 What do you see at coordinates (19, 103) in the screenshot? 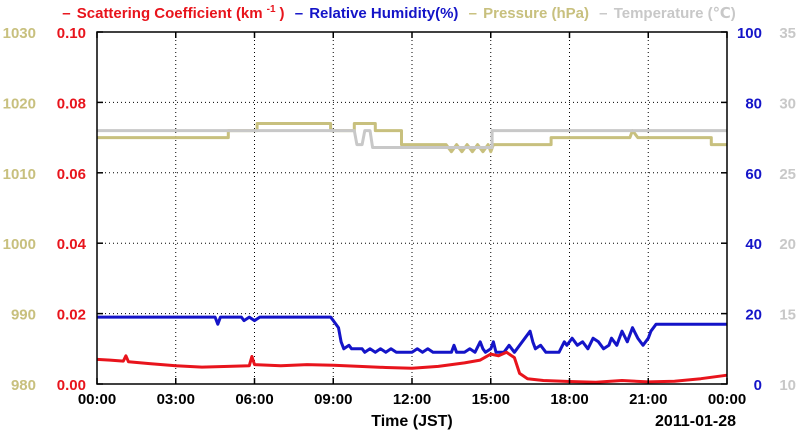
I see `pressure-tick-label: 1020` at bounding box center [19, 103].